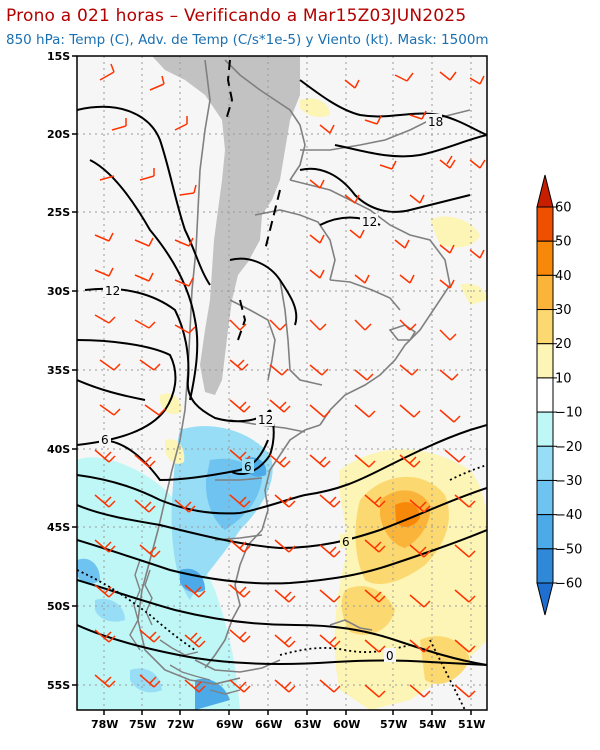 The width and height of the screenshot is (600, 750). Describe the element at coordinates (390, 656) in the screenshot. I see `contour-label-0: 0` at that location.